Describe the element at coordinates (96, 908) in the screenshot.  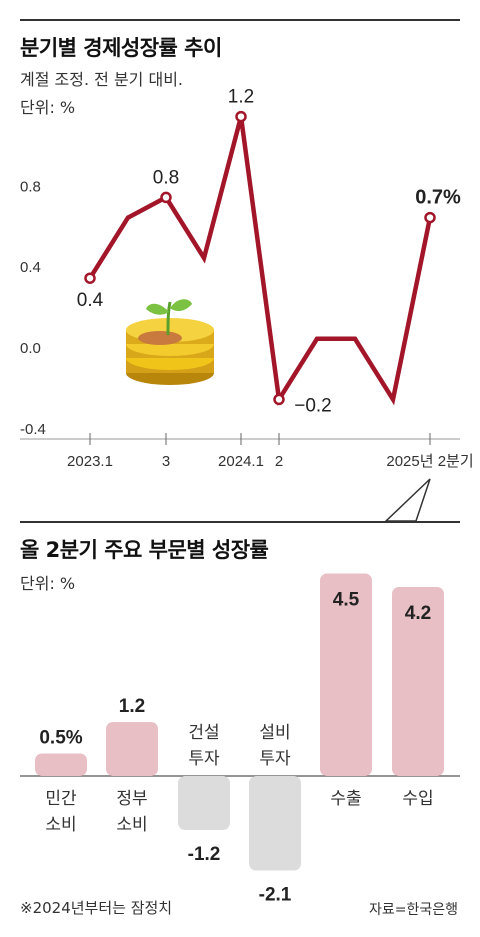
I see `footnote: ※2024년부터는 잠정치` at that location.